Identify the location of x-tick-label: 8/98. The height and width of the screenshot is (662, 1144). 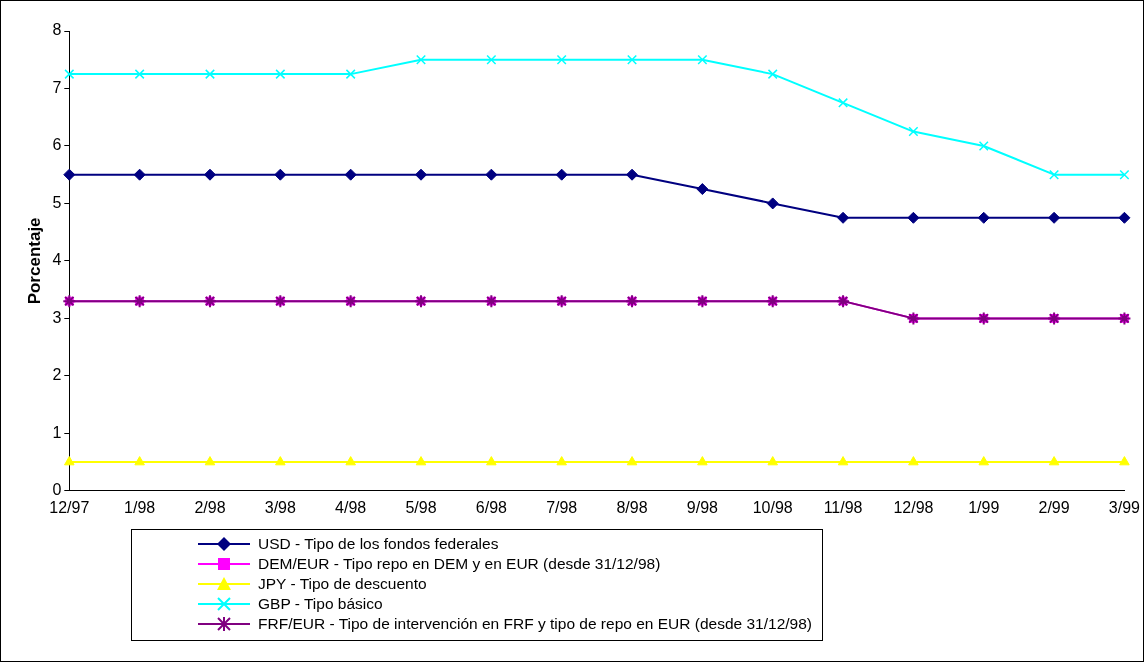
(632, 507).